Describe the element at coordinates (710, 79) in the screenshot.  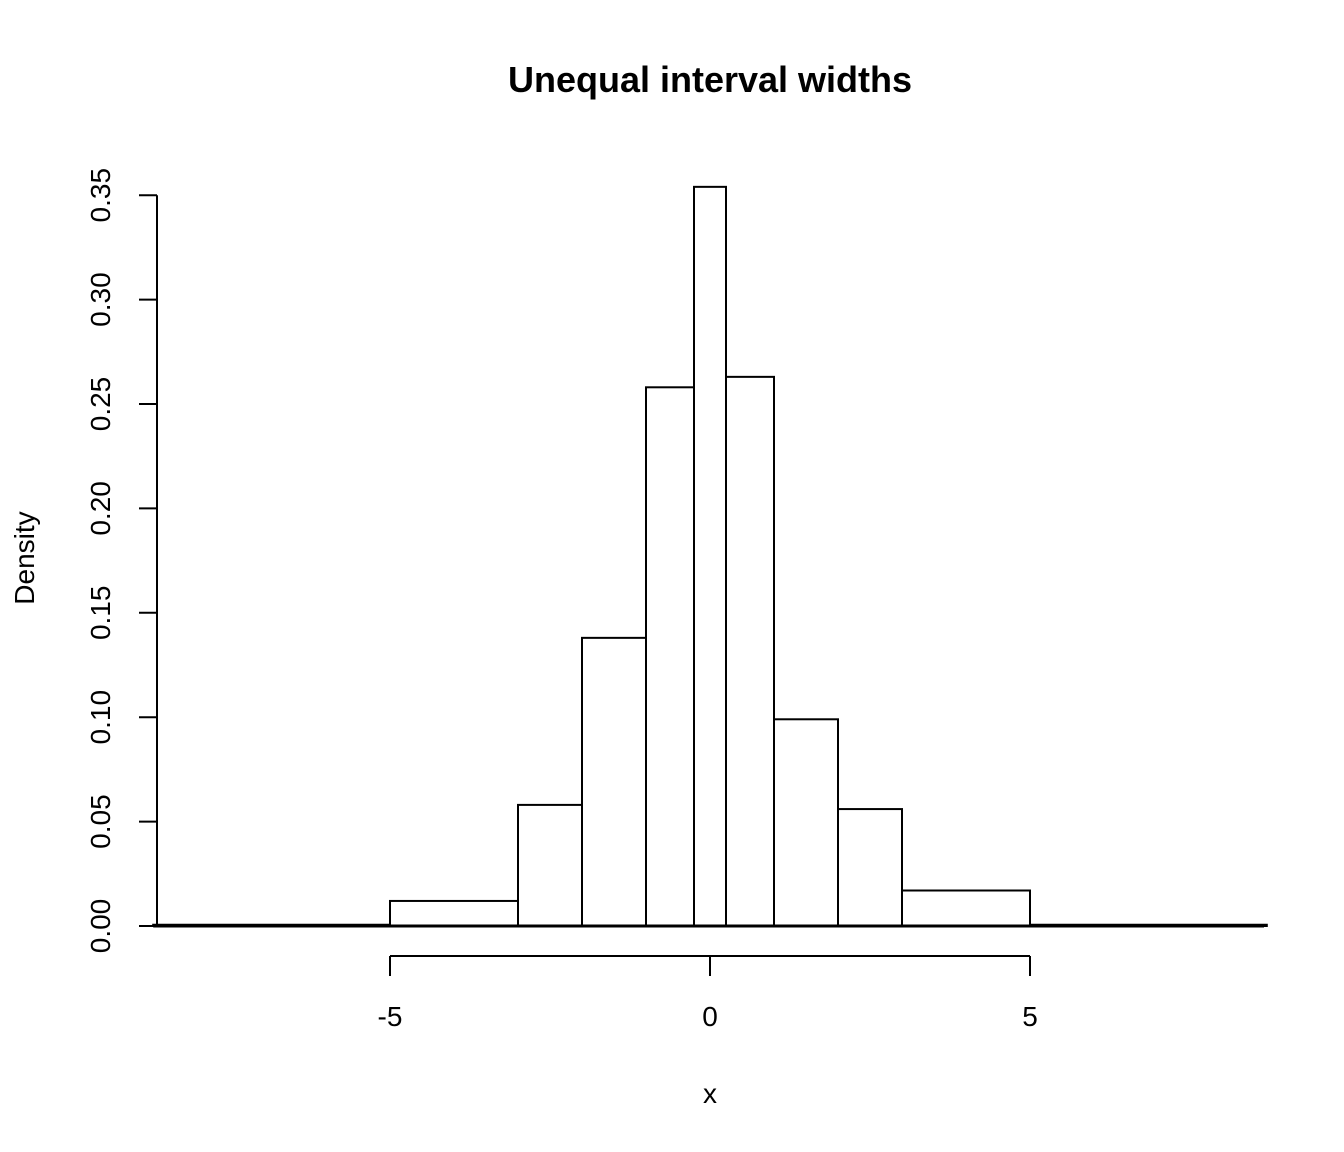
I see `chart-title: Unequal interval widths` at that location.